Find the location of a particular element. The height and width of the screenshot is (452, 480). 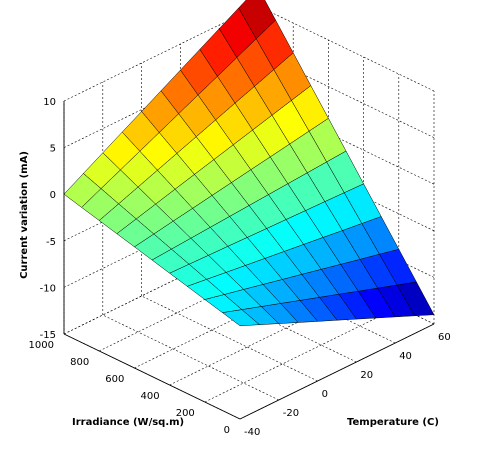

z-tick-label: 10 is located at coordinates (49, 102).